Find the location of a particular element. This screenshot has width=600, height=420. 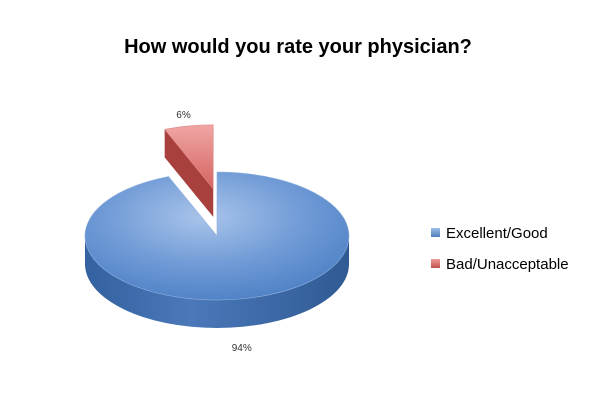

legend-entry-bad-unacceptable: Bad/Unacceptable is located at coordinates (507, 264).